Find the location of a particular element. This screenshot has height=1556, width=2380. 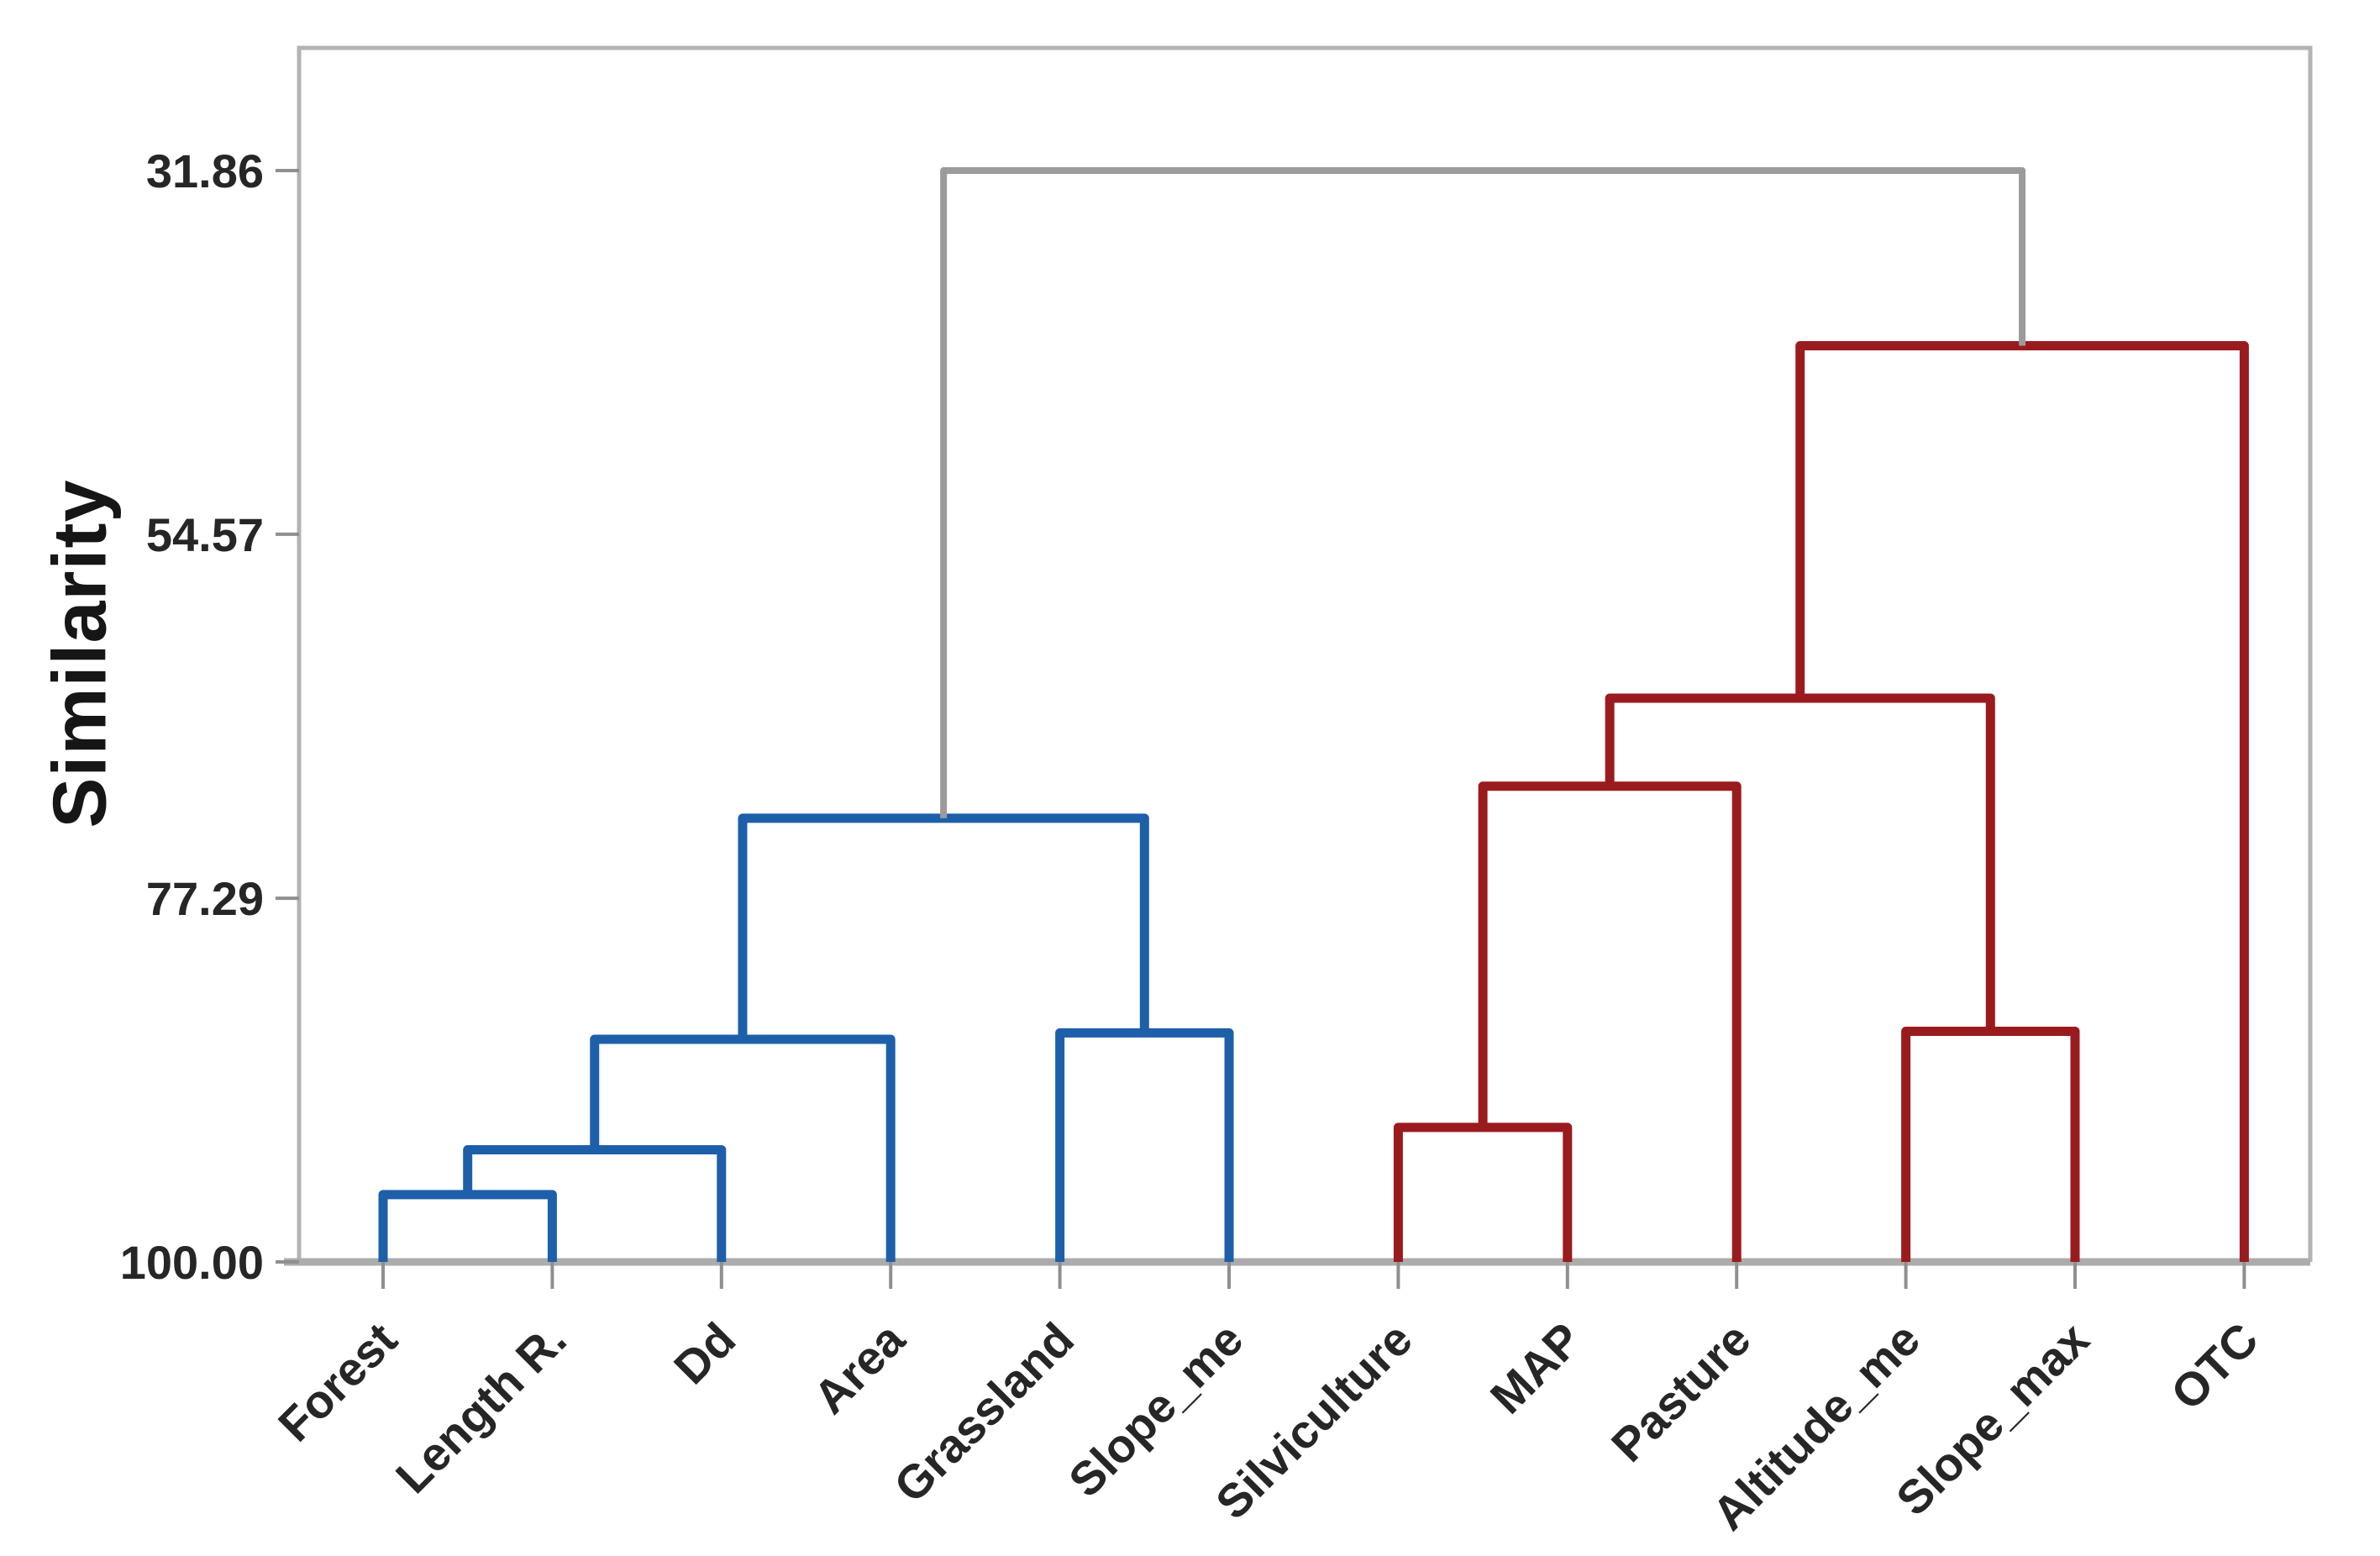

y-tick-label-31.86: 31.86 is located at coordinates (205, 171).